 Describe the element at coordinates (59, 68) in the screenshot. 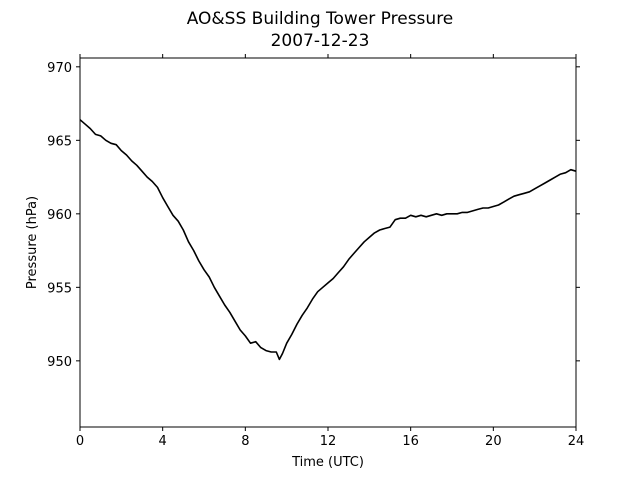

I see `y-tick-label: 970` at that location.